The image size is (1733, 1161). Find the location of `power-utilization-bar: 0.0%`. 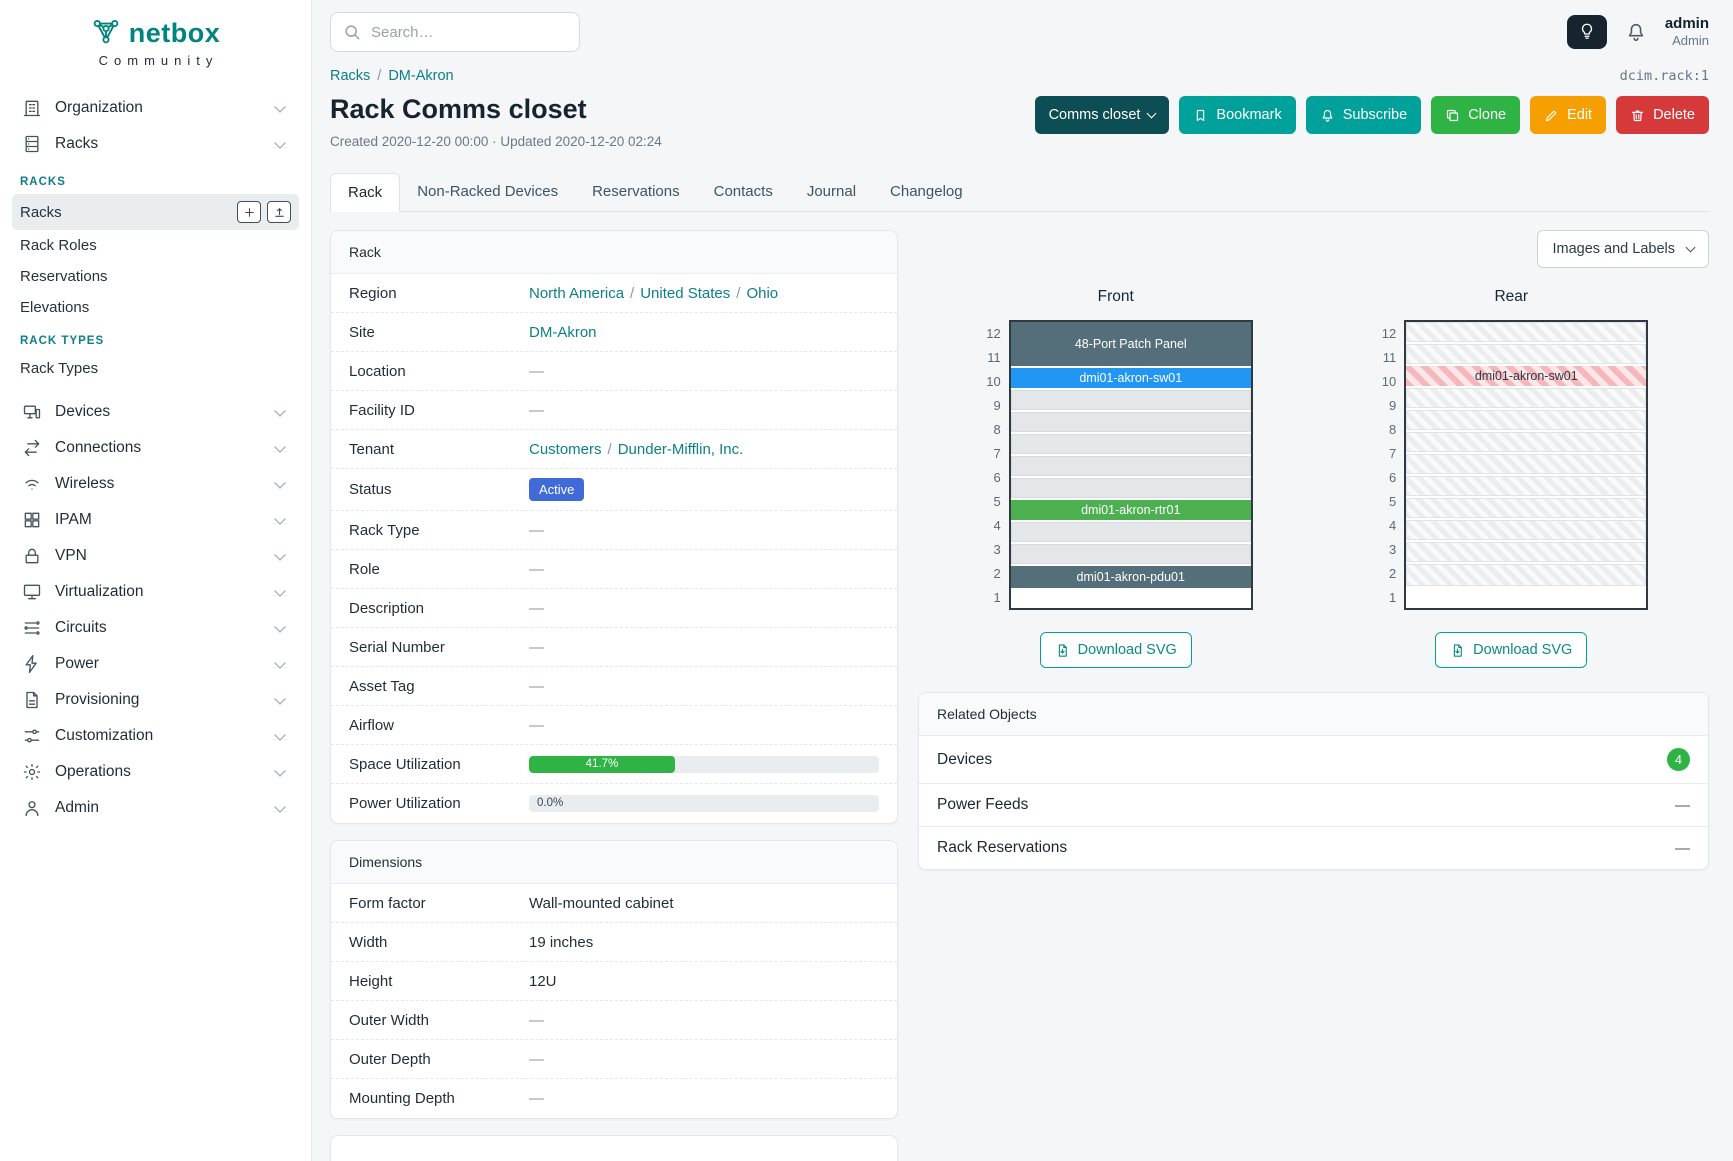

power-utilization-bar: 0.0% is located at coordinates (704, 803).